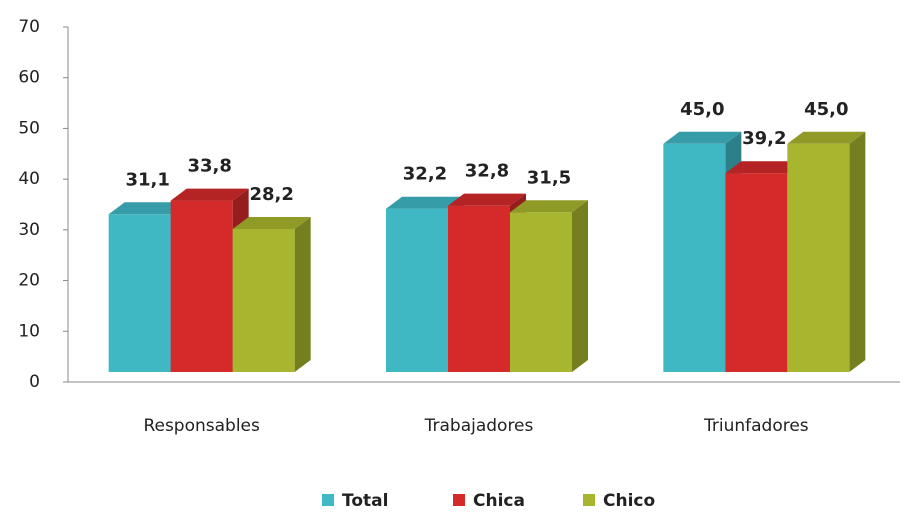  Describe the element at coordinates (29, 230) in the screenshot. I see `y-tick-label: 30` at that location.